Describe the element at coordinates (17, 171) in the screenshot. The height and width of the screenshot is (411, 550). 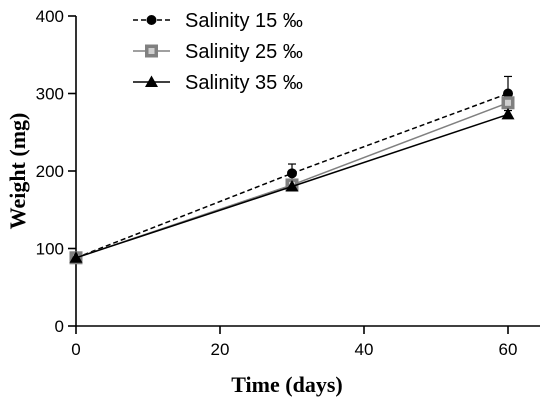
I see `y-axis-title: Weight (mg)` at that location.